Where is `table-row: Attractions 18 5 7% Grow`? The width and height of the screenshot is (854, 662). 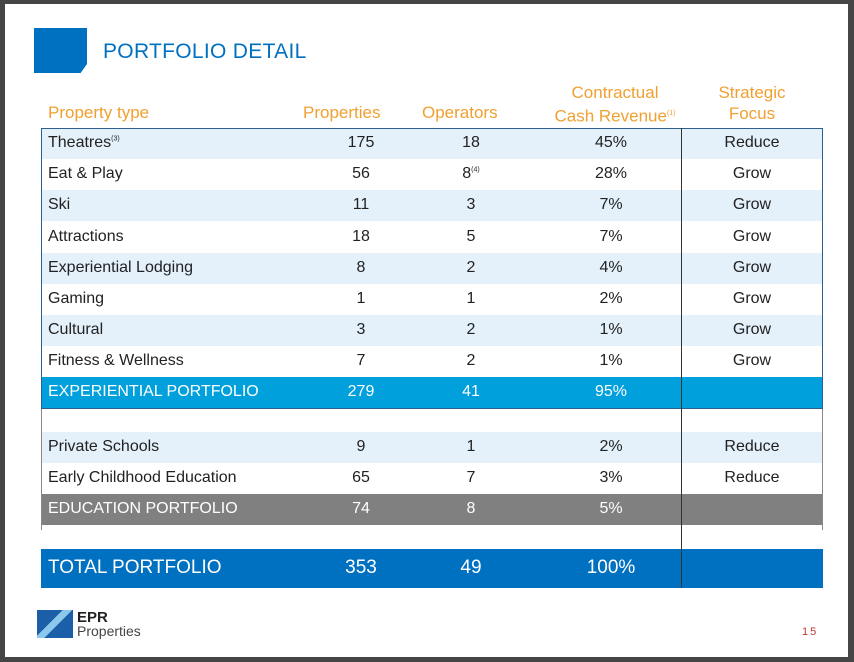 table-row: Attractions 18 5 7% Grow is located at coordinates (432, 237).